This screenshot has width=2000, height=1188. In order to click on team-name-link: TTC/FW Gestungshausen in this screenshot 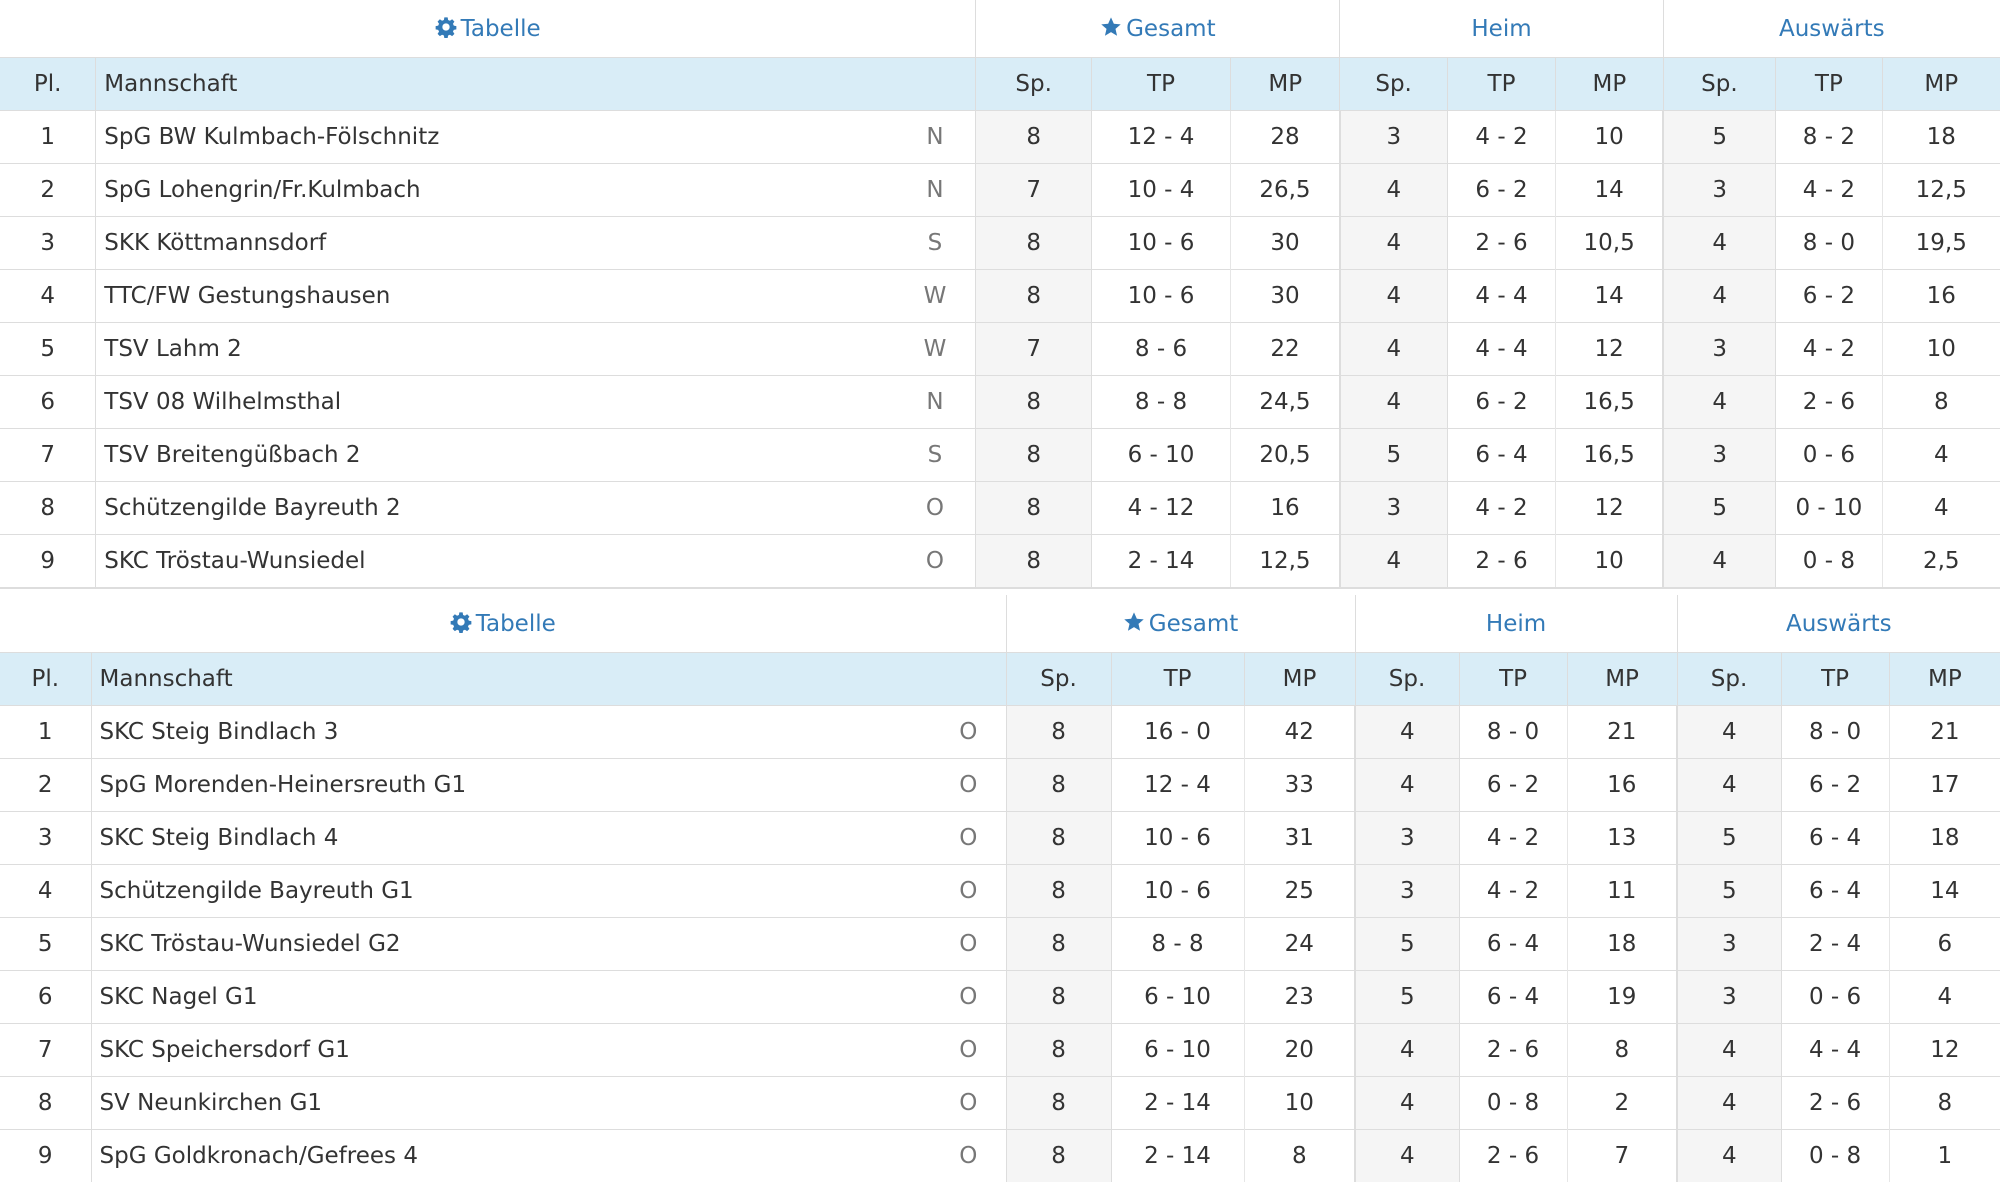, I will do `click(495, 296)`.